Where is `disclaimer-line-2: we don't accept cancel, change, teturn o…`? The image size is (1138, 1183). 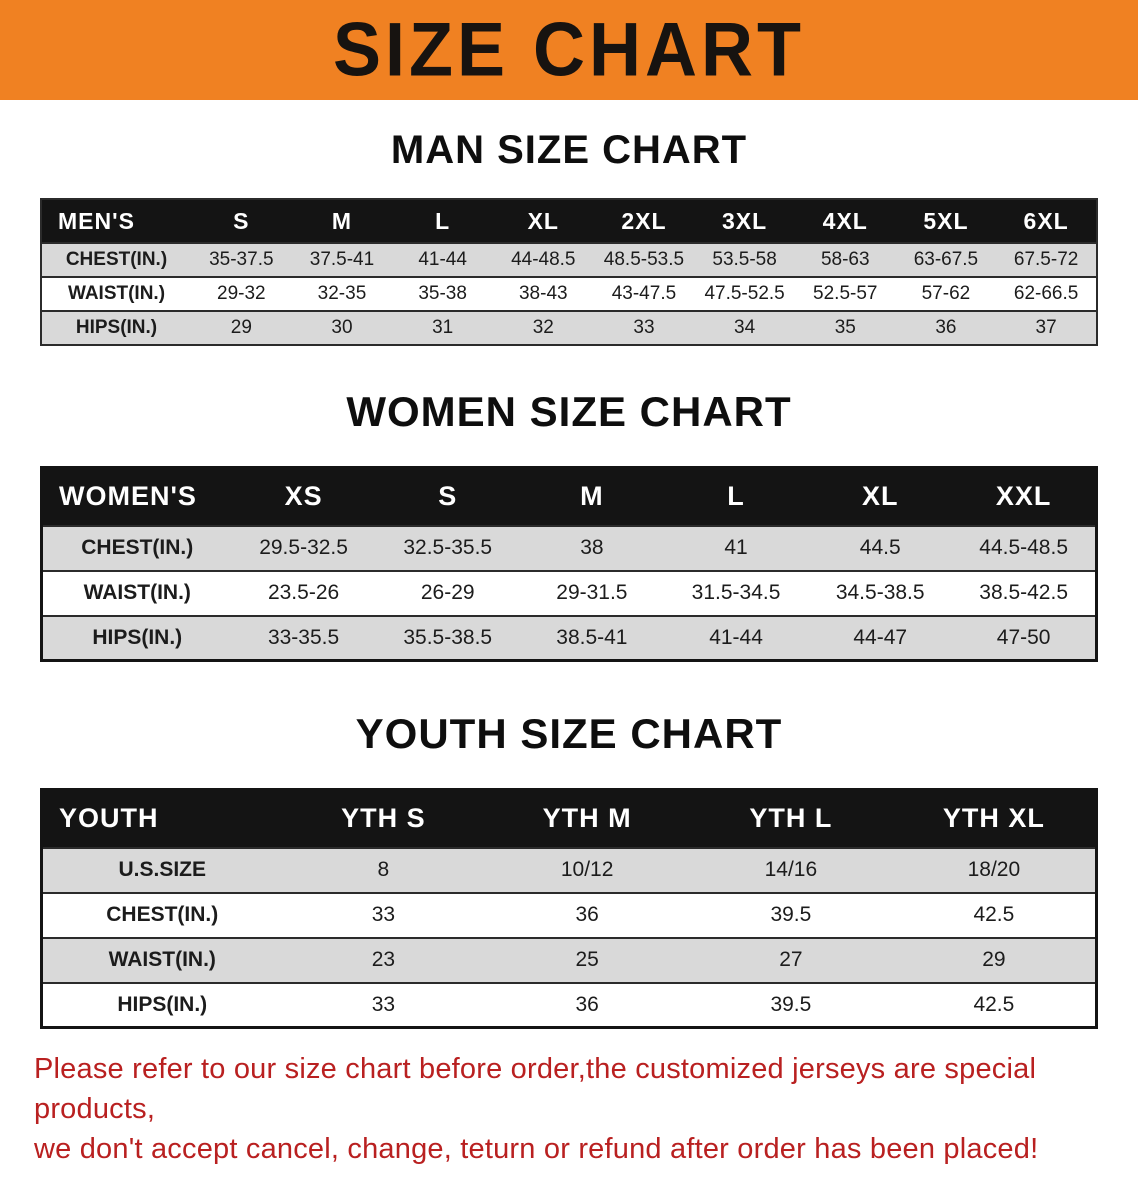
disclaimer-line-2: we don't accept cancel, change, teturn o… is located at coordinates (536, 1149).